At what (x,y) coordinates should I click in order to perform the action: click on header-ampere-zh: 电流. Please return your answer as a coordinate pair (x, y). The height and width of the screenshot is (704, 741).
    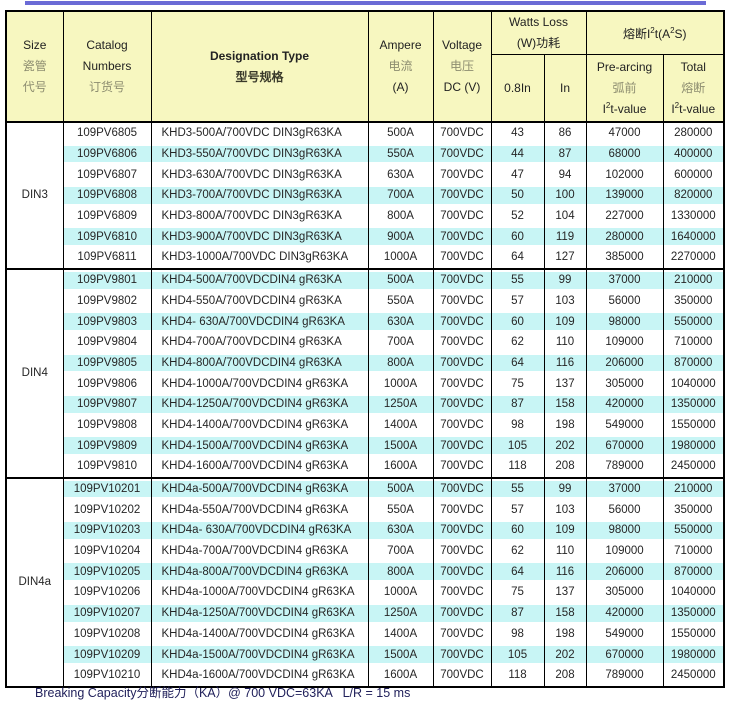
    Looking at the image, I should click on (400, 66).